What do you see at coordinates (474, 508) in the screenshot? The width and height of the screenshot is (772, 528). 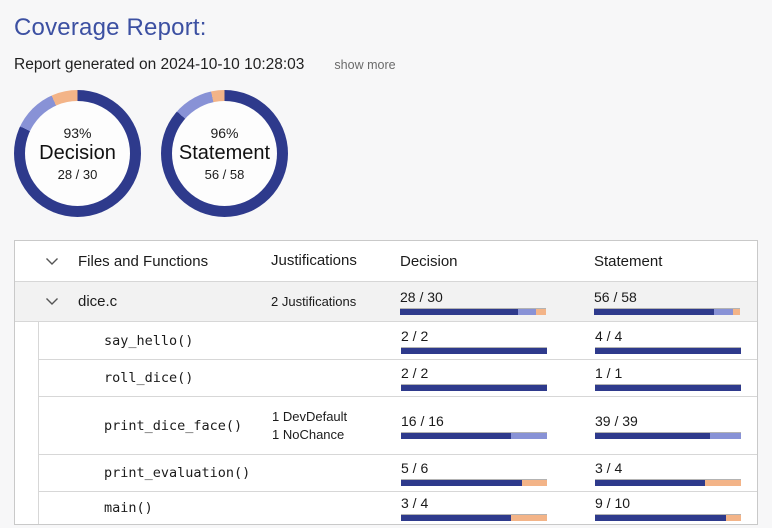 I see `decision-coverage: 3 / 4` at bounding box center [474, 508].